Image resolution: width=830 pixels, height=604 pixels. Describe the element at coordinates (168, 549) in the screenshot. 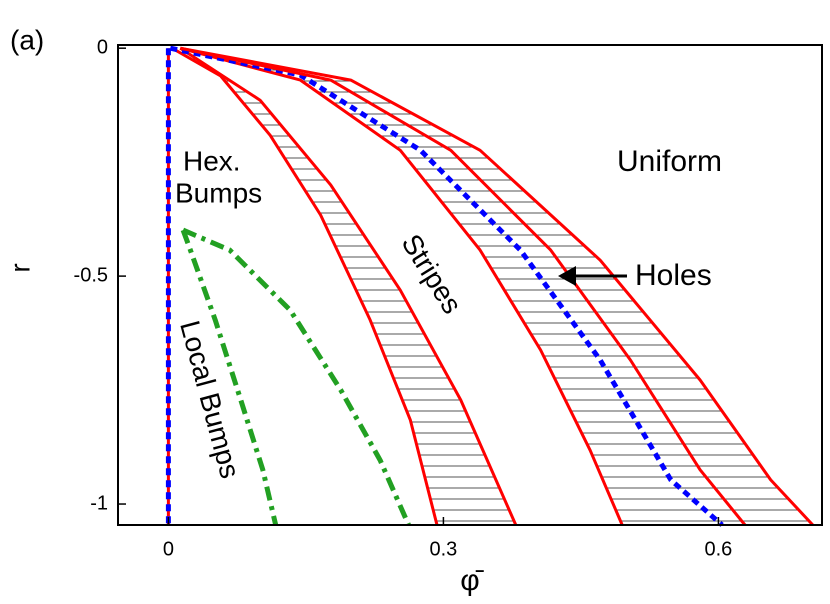

I see `x-tick-label: 0` at that location.